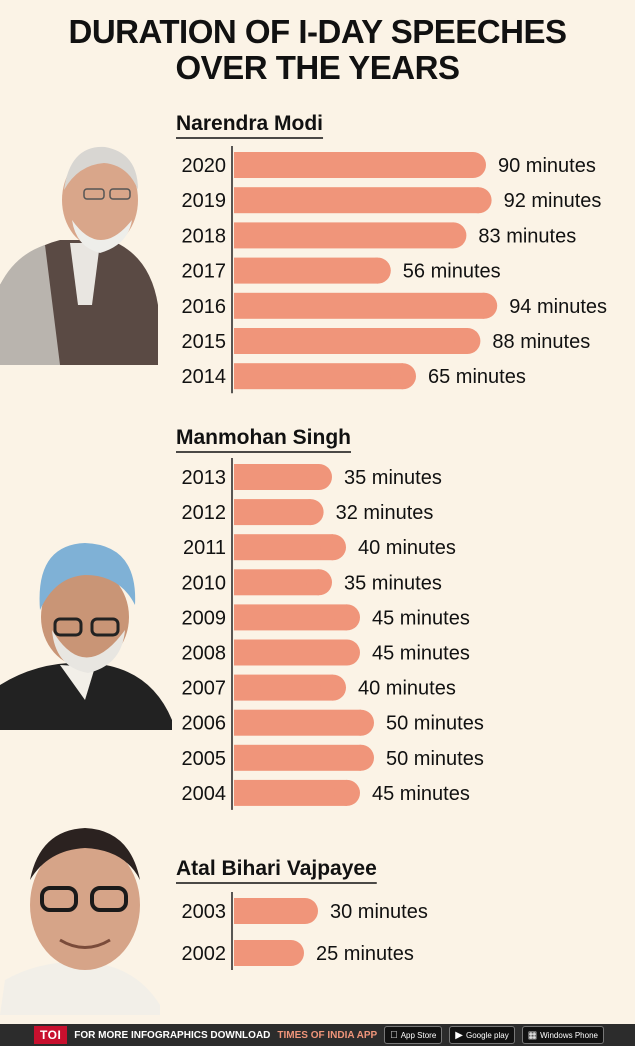 The image size is (635, 1046). Describe the element at coordinates (204, 954) in the screenshot. I see `year-label: 2002` at that location.